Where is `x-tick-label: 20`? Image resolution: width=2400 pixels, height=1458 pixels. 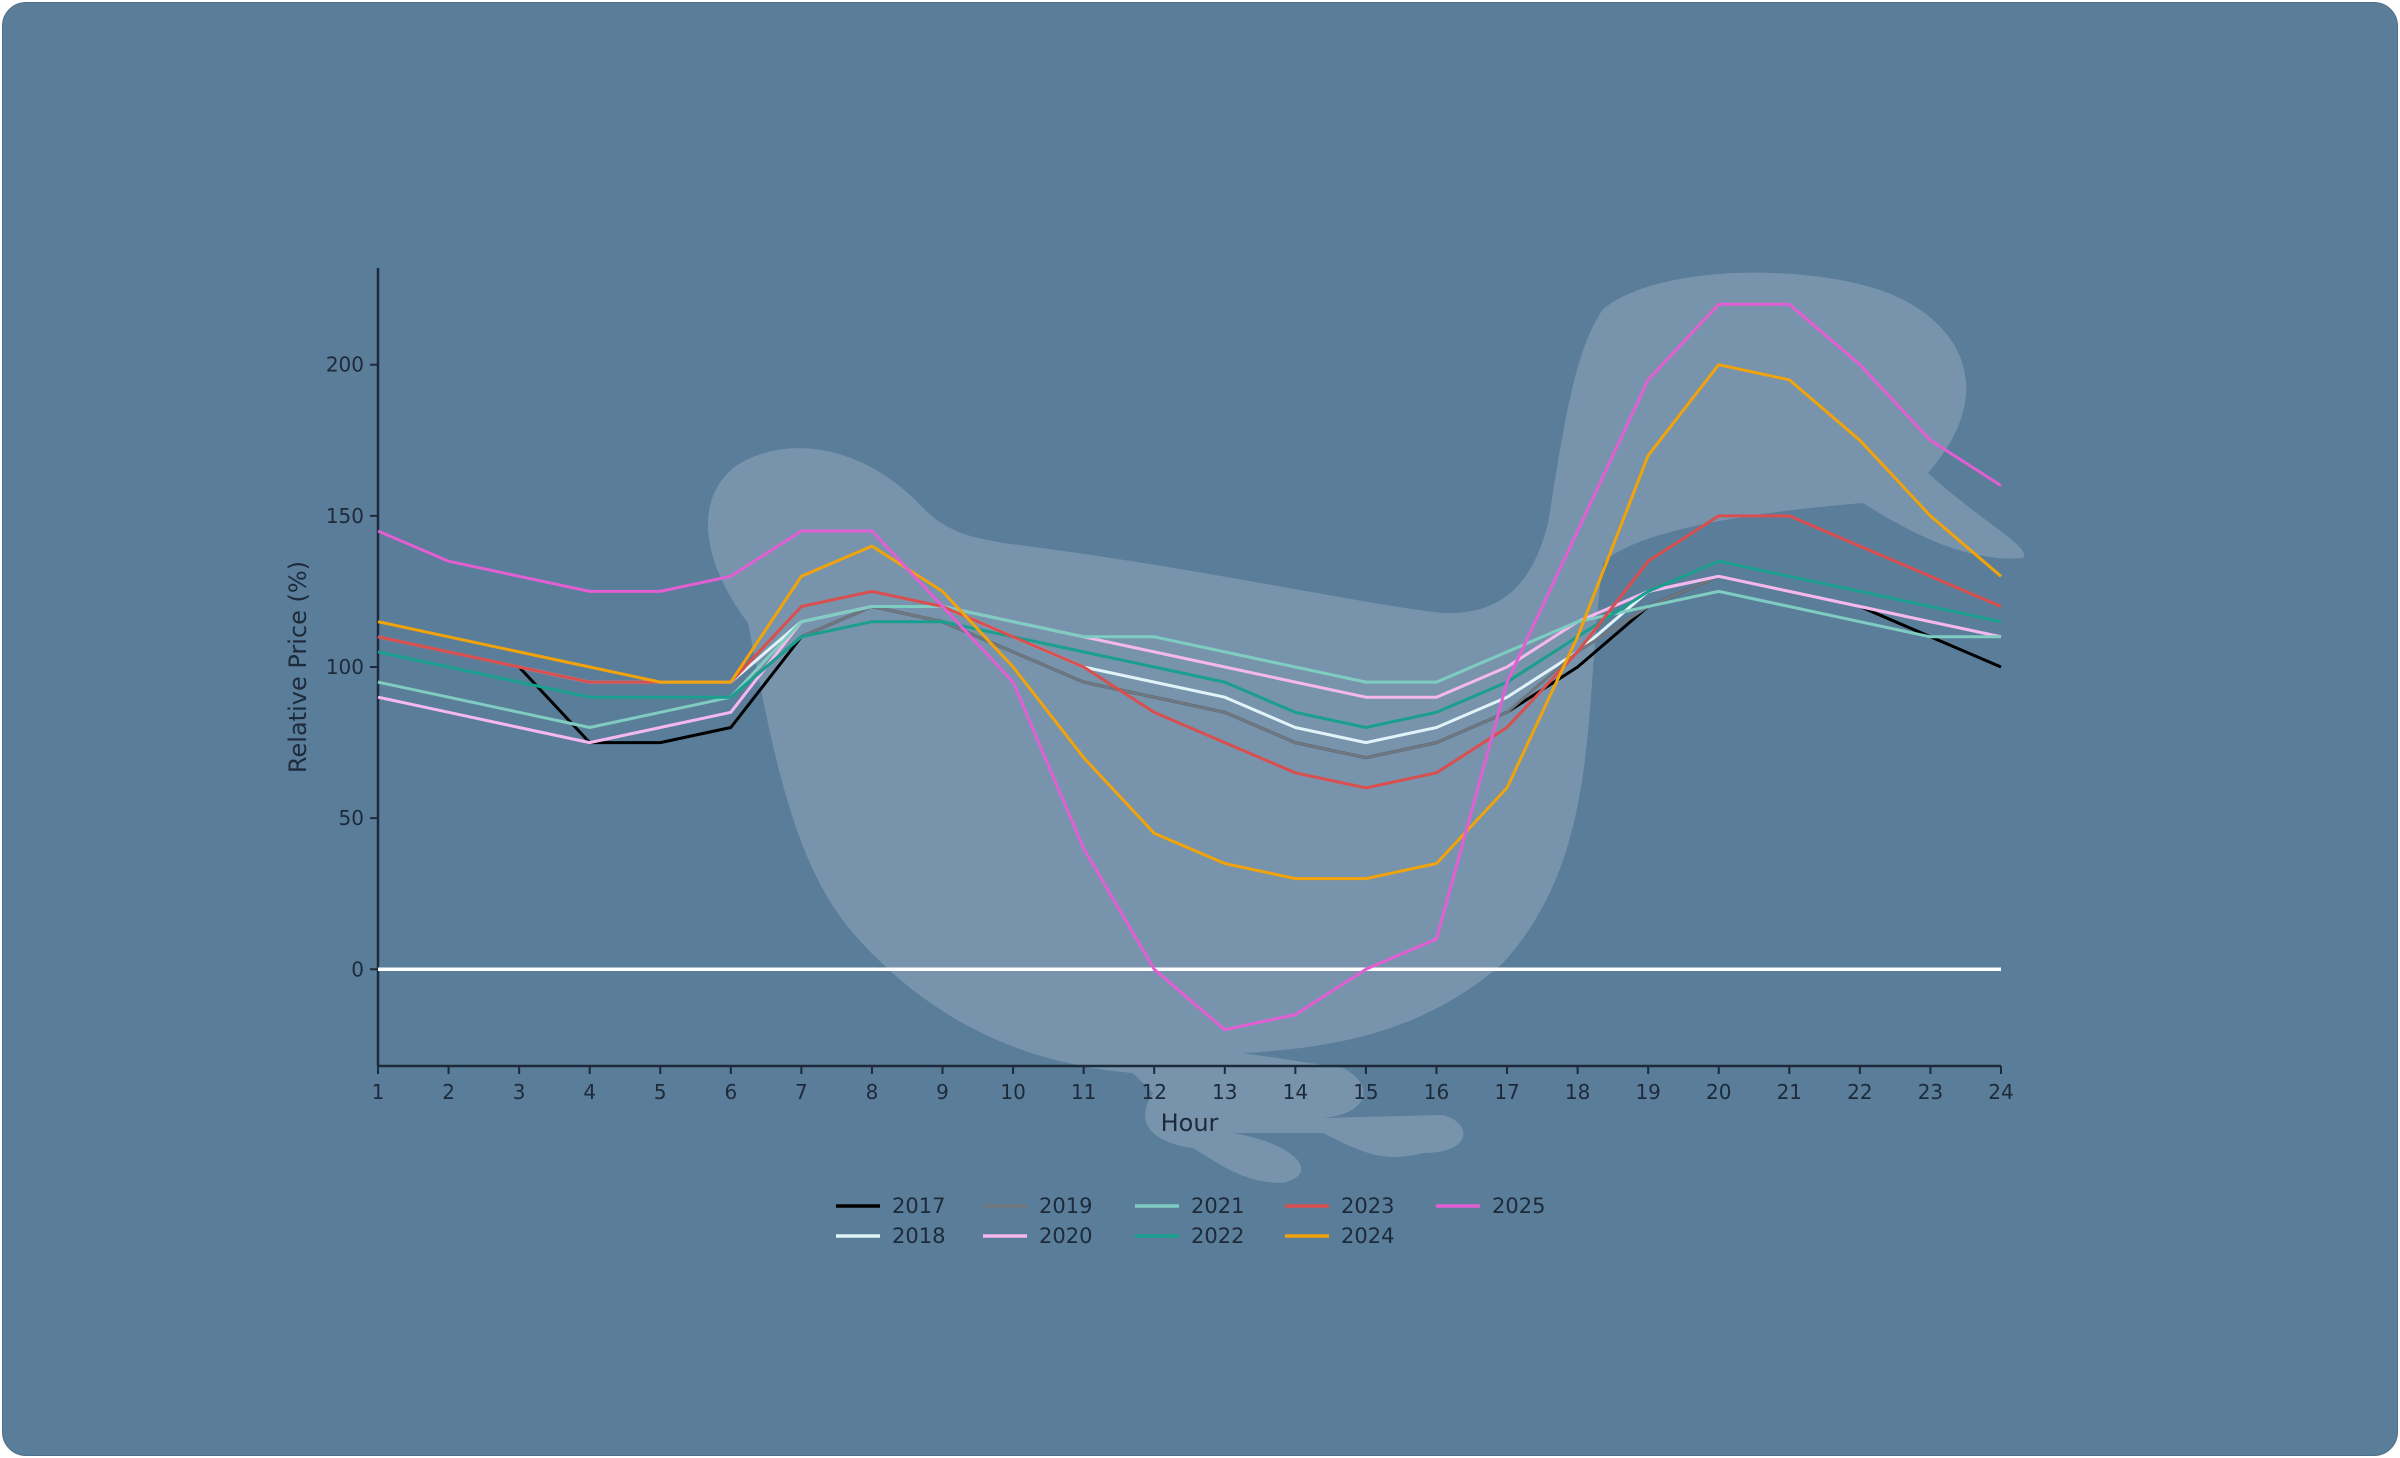 x-tick-label: 20 is located at coordinates (1718, 1092).